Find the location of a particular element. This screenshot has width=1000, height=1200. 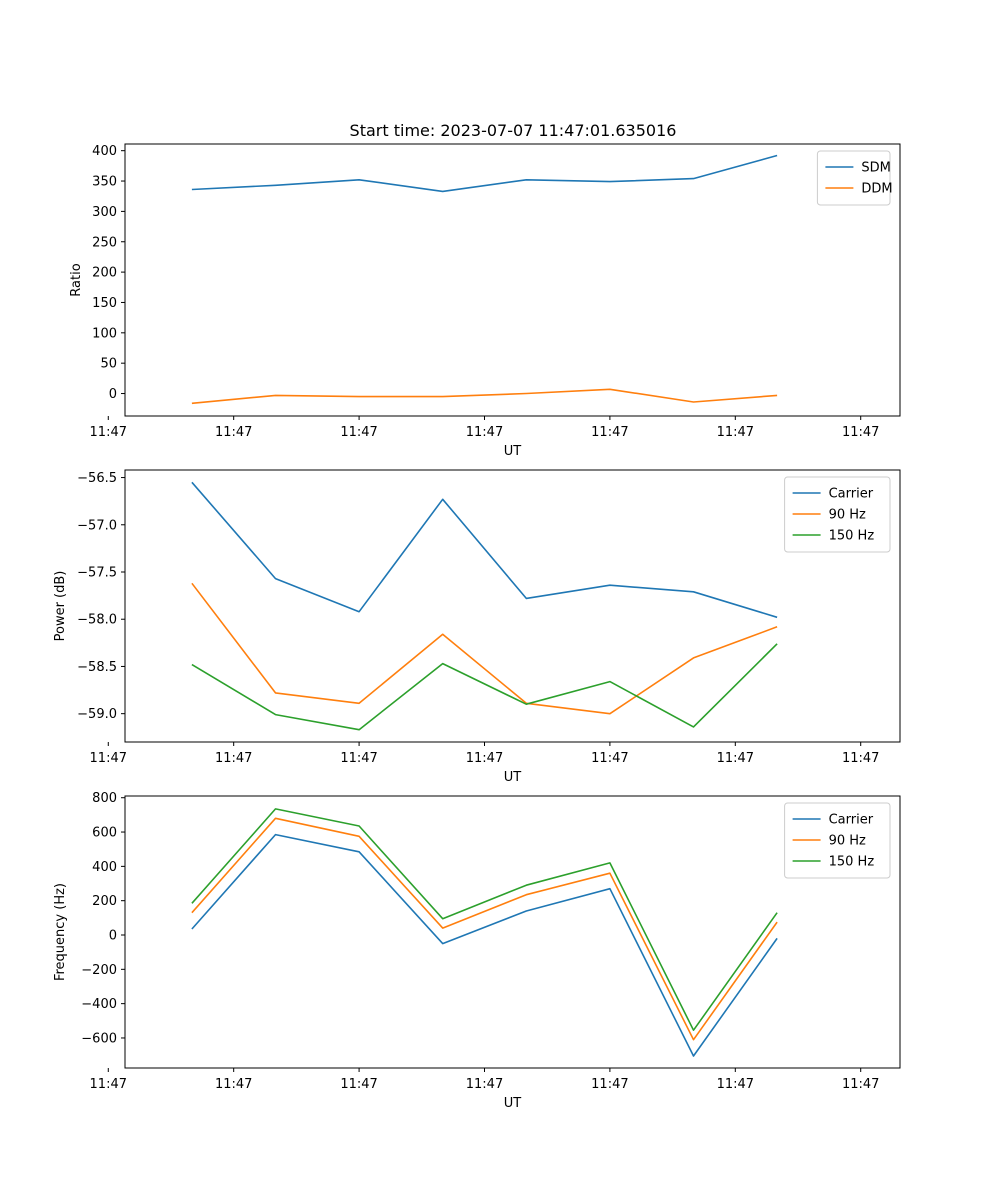

y-tick-label: −600 is located at coordinates (99, 1038).